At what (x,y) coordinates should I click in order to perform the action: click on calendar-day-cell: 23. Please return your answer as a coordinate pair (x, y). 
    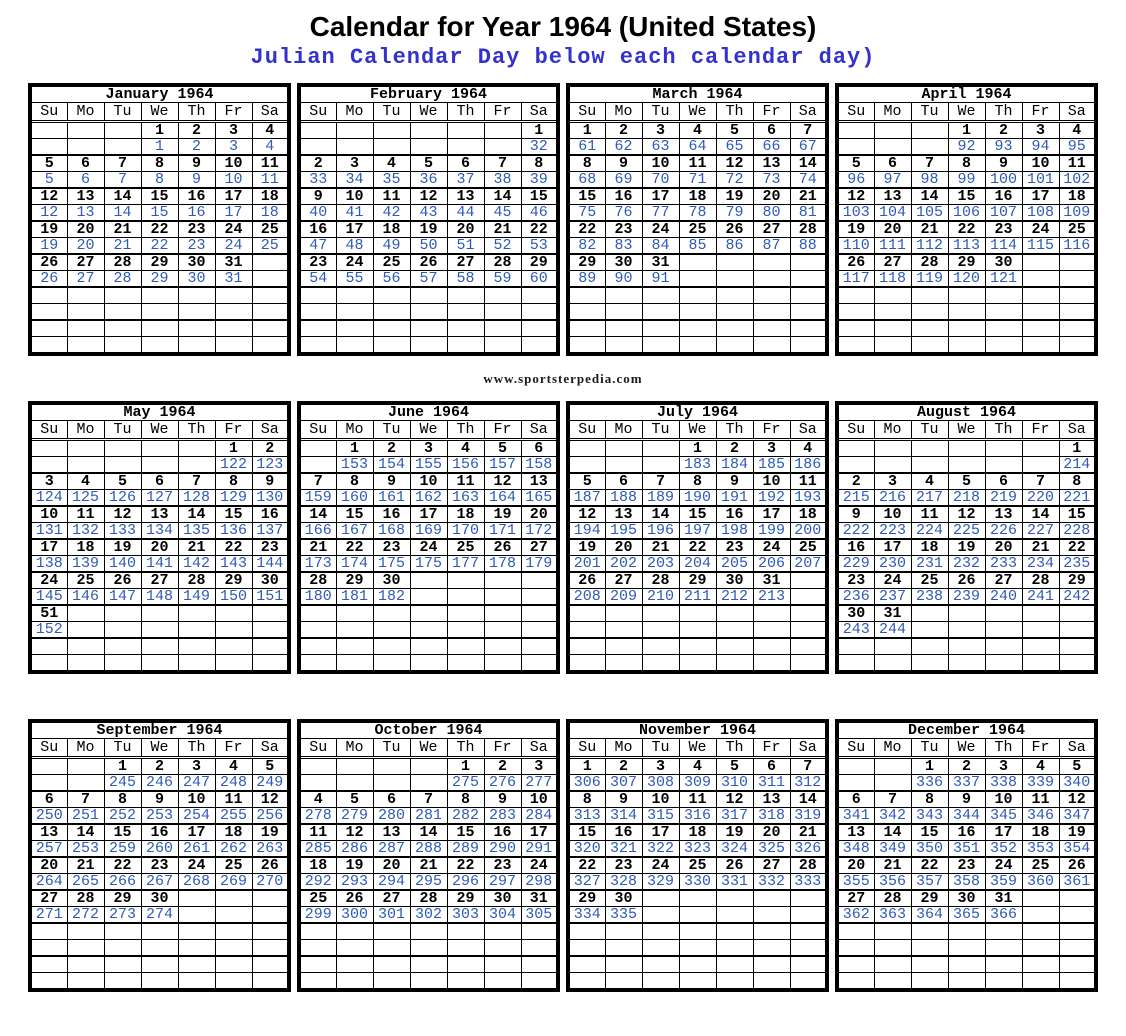
    Looking at the image, I should click on (159, 865).